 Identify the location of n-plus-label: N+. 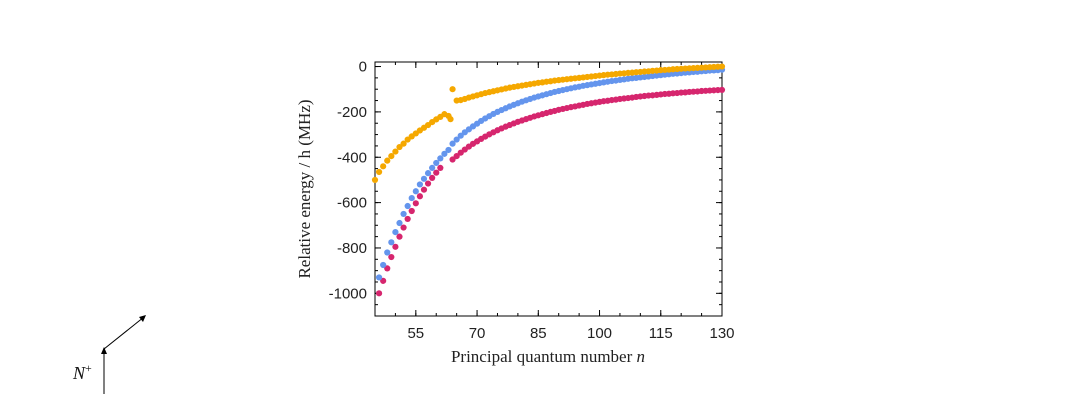
(82, 372).